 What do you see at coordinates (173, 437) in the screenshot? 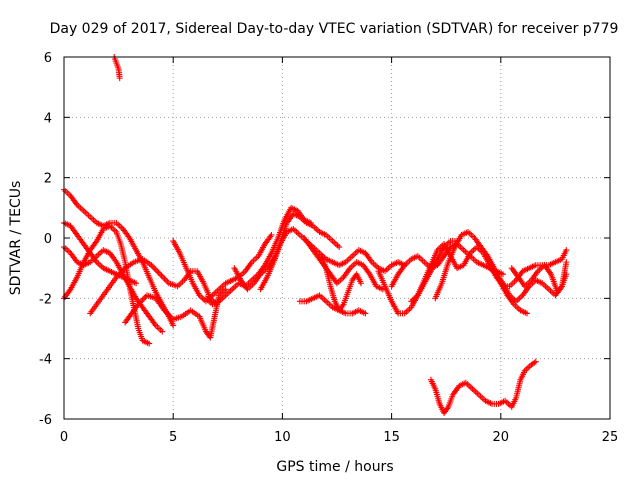
I see `x-tick-label: 5` at bounding box center [173, 437].